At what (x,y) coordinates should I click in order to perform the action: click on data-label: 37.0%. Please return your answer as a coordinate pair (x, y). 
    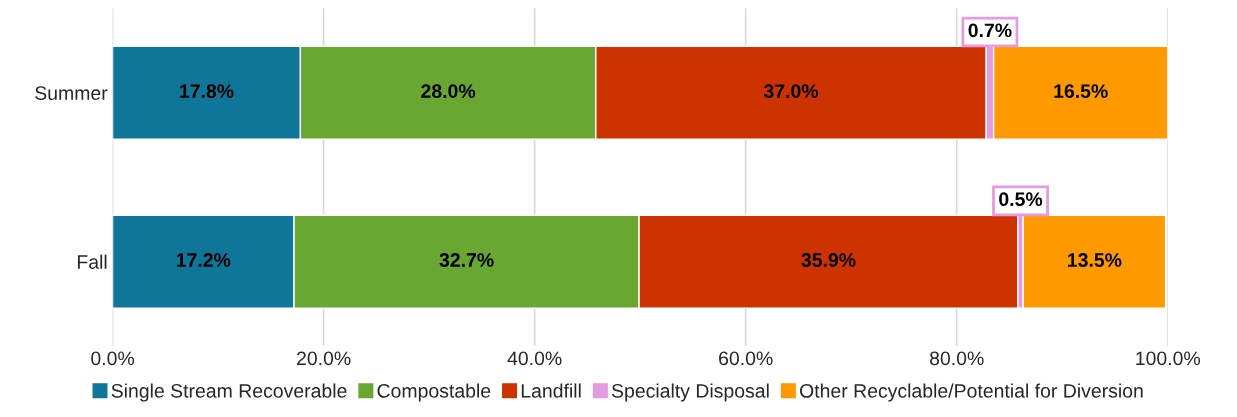
    Looking at the image, I should click on (791, 91).